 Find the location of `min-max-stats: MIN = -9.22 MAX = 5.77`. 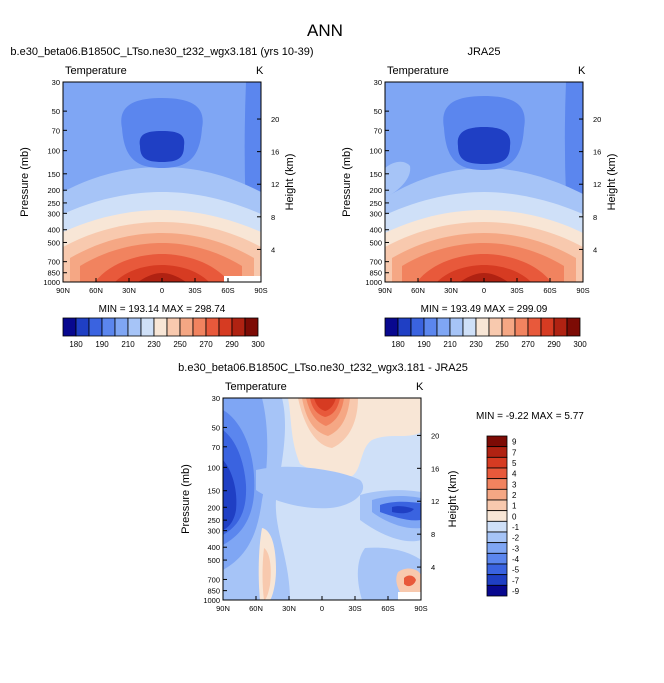

min-max-stats: MIN = -9.22 MAX = 5.77 is located at coordinates (530, 416).